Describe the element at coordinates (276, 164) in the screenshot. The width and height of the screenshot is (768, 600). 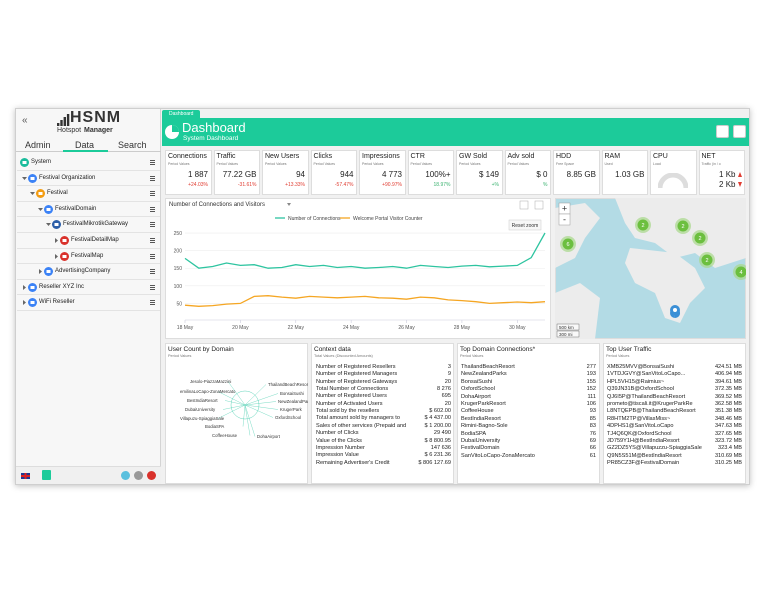
I see `kpi-sub: Period Values` at that location.